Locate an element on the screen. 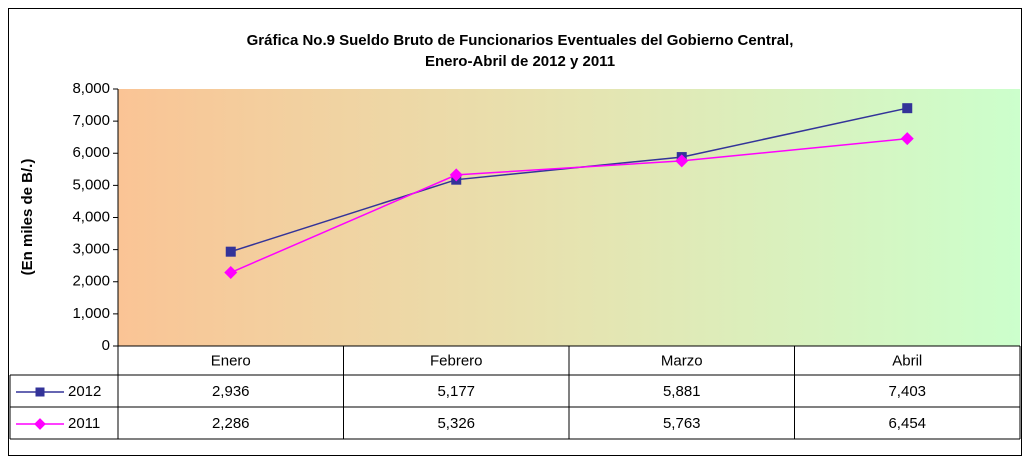  chart-title: Enero-Abril de 2012 y 2011 is located at coordinates (520, 61).